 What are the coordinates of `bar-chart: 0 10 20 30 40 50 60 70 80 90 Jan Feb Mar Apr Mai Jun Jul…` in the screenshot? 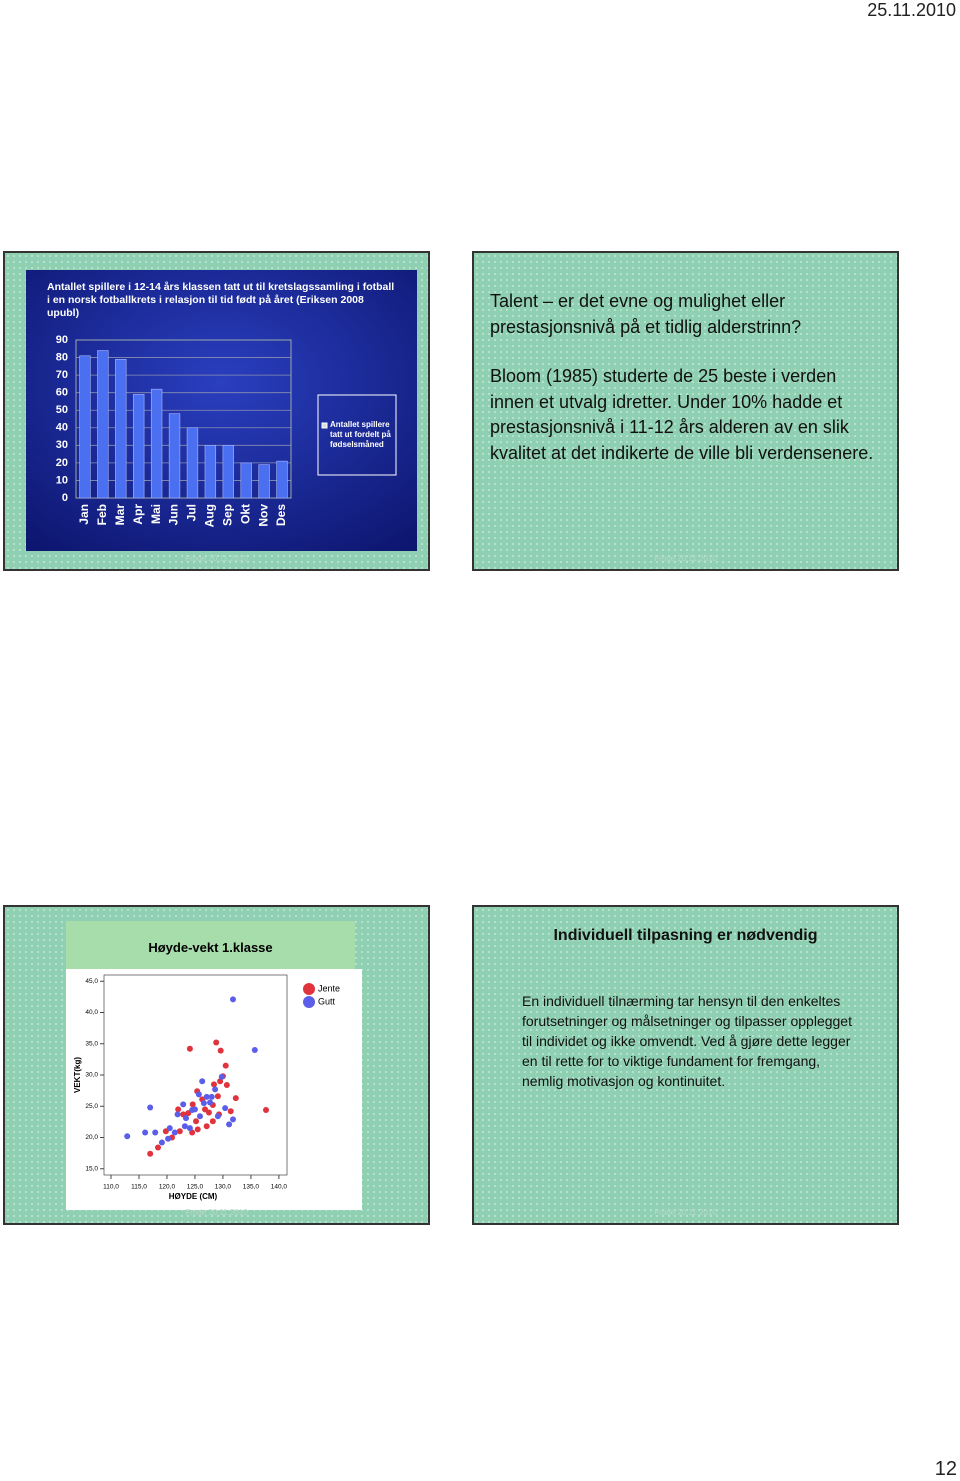 It's located at (221, 410).